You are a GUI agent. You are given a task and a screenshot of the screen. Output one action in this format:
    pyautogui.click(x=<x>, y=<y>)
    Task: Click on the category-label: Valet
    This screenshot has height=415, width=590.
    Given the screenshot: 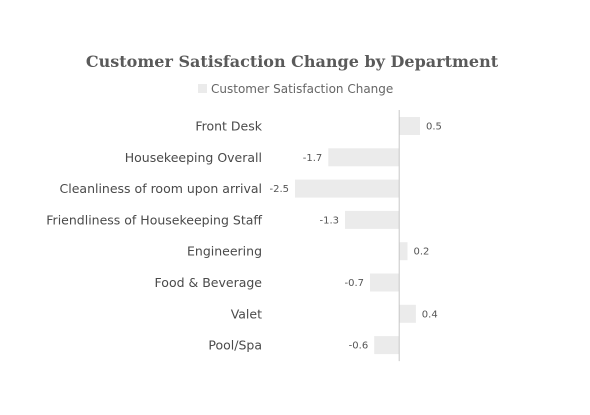 What is the action you would take?
    pyautogui.click(x=246, y=313)
    